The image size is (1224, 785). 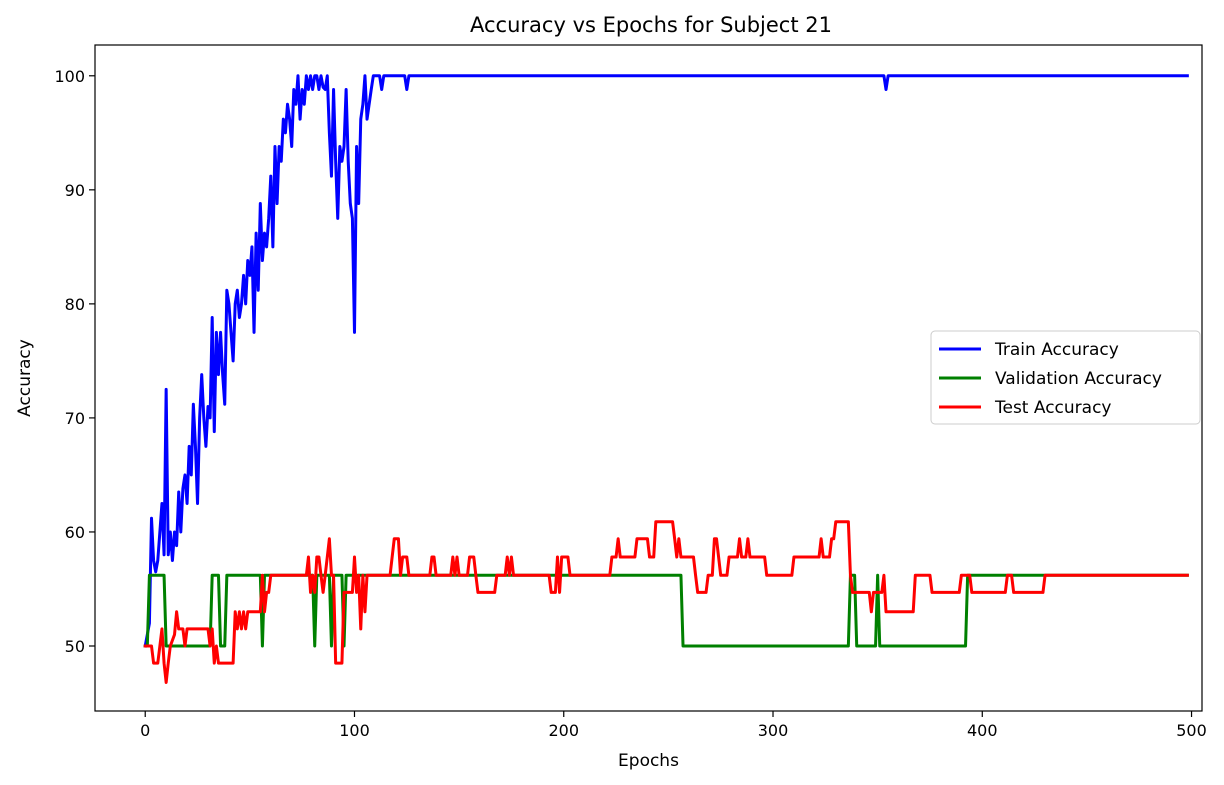 What do you see at coordinates (354, 730) in the screenshot?
I see `x-tick-label: 100` at bounding box center [354, 730].